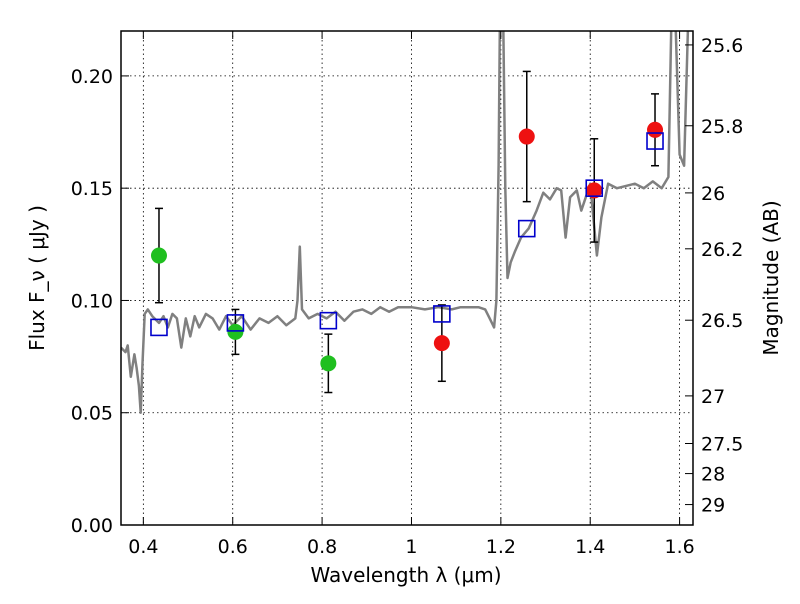  I want to click on x-tick-label: 0.4, so click(143, 547).